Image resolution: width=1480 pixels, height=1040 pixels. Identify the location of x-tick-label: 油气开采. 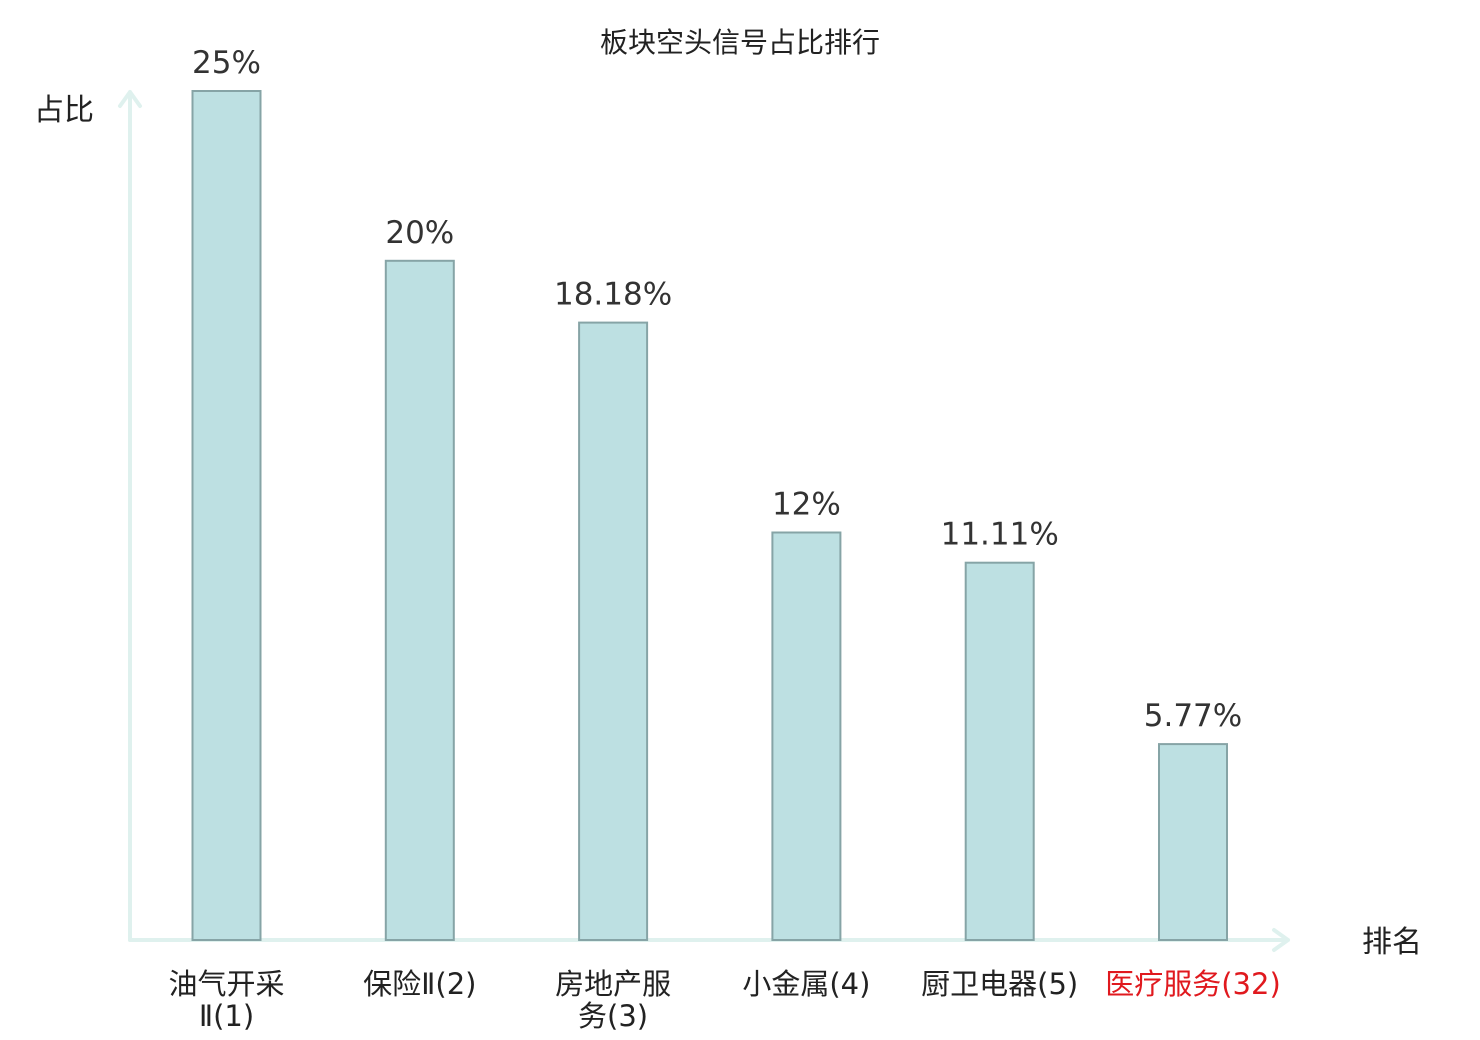
(226, 984).